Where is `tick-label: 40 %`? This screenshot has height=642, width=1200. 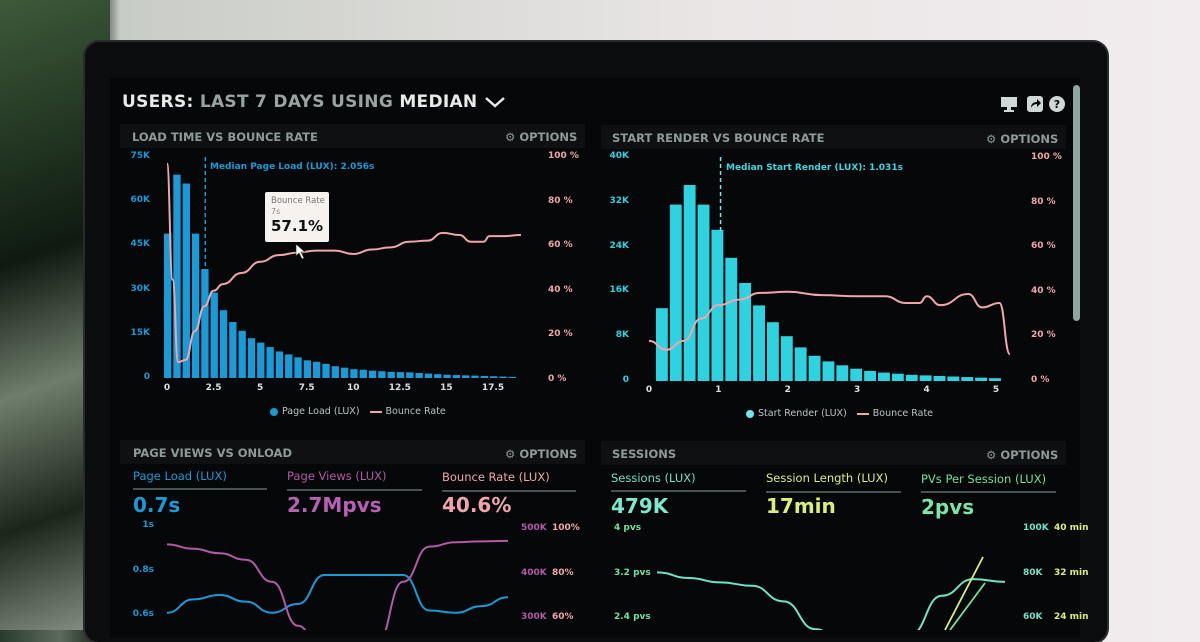 tick-label: 40 % is located at coordinates (560, 289).